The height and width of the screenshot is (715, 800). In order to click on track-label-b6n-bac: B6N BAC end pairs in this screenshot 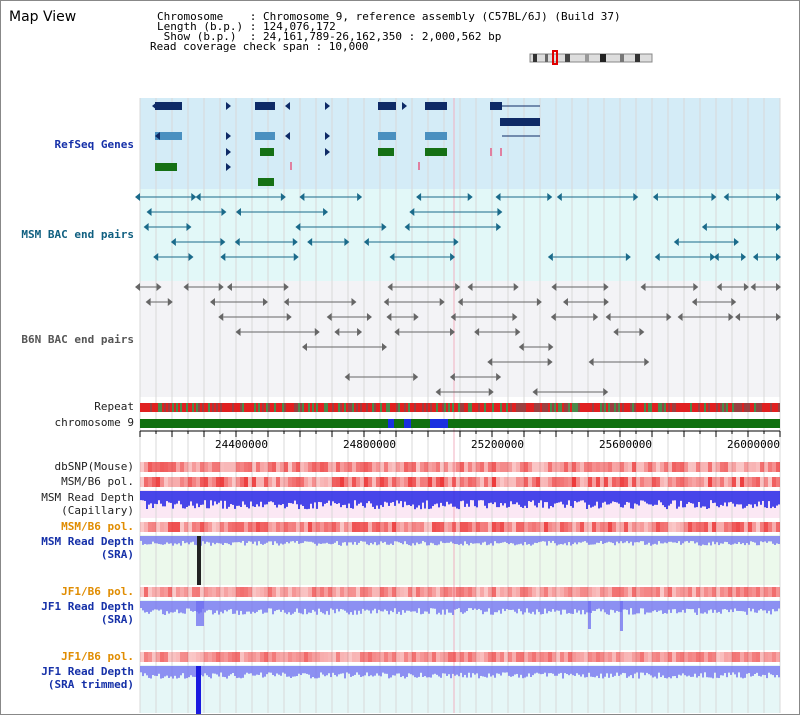, I will do `click(77, 339)`.